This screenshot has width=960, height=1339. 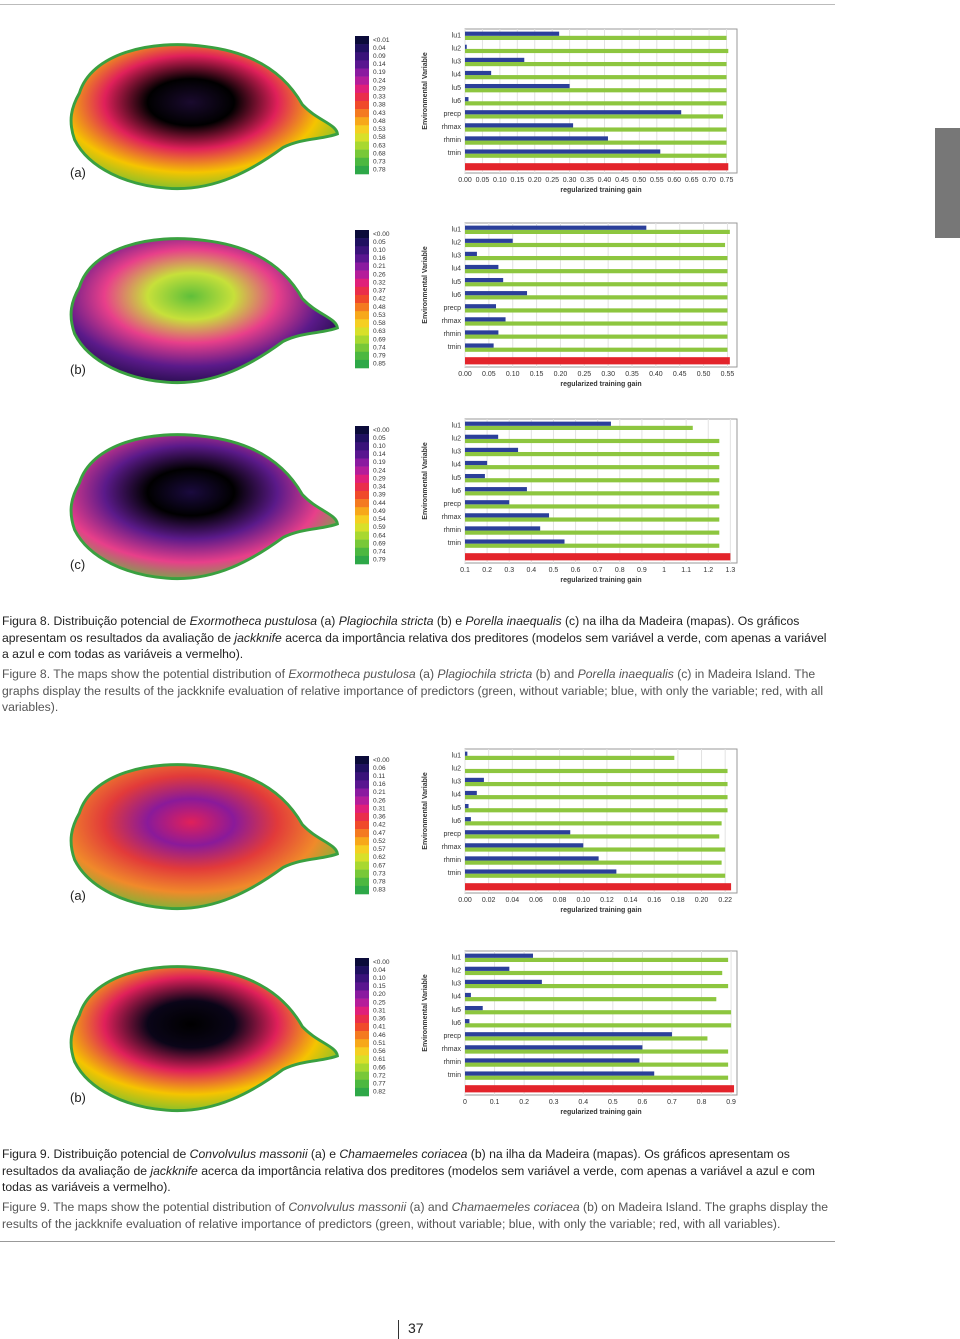 What do you see at coordinates (584, 374) in the screenshot?
I see `x-tick-label: 0.25` at bounding box center [584, 374].